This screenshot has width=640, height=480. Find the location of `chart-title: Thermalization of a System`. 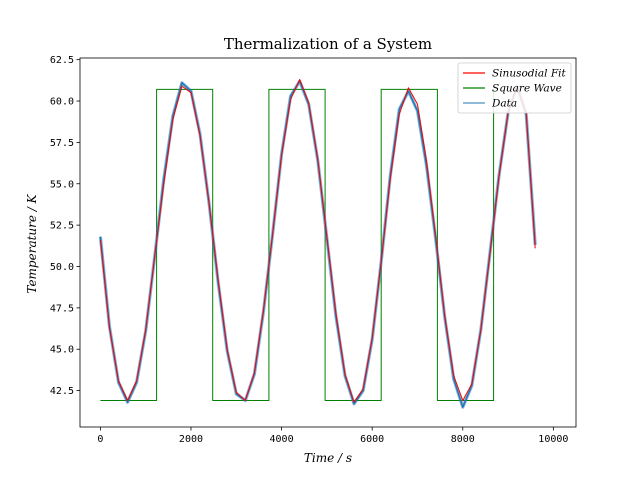

chart-title: Thermalization of a System is located at coordinates (328, 44).